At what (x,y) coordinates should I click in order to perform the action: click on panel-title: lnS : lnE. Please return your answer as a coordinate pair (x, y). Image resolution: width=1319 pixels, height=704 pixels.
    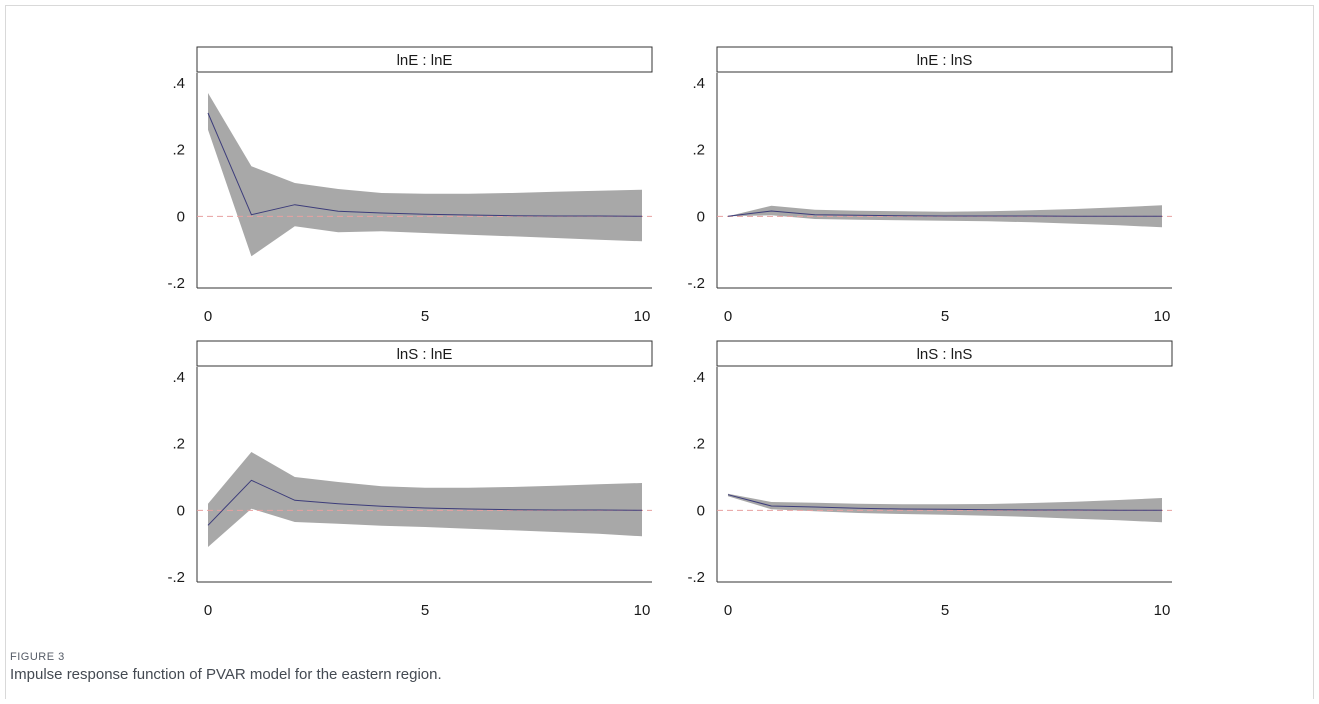
    Looking at the image, I should click on (425, 354).